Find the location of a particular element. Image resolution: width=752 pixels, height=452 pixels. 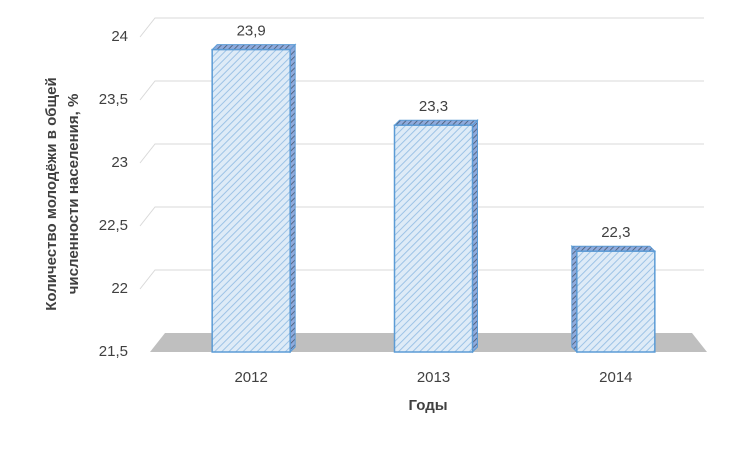

y-tick-label: 23,5 is located at coordinates (113, 99).